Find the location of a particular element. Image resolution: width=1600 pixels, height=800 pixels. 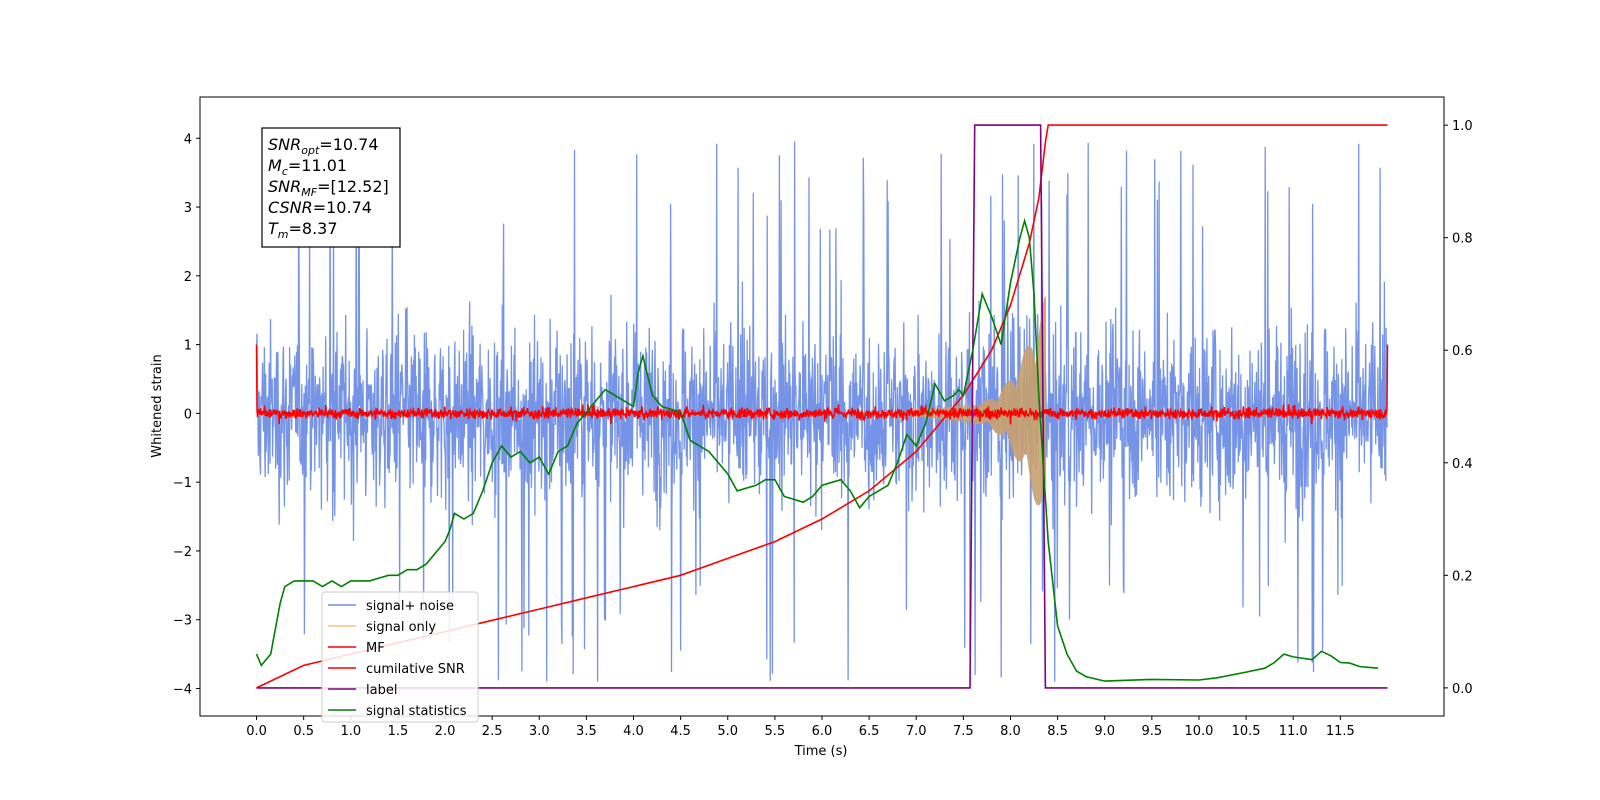

y-tick-label: −4 is located at coordinates (182, 689).